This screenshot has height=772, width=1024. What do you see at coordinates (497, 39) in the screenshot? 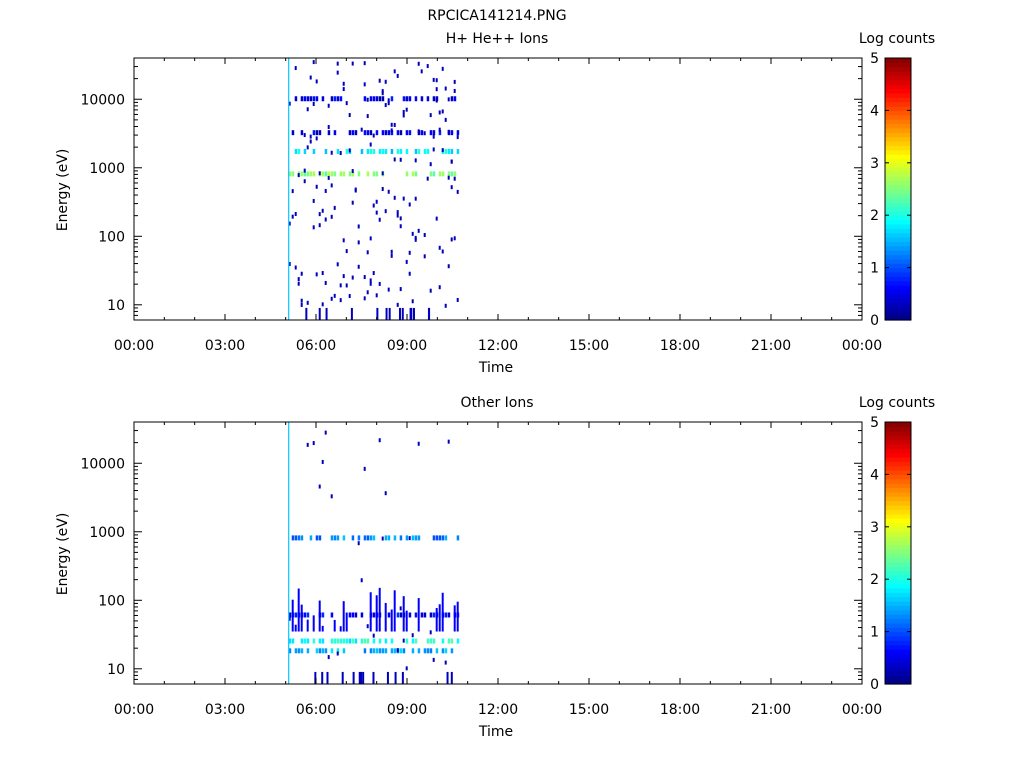
I see `panel-title: H+ He++ Ions` at bounding box center [497, 39].